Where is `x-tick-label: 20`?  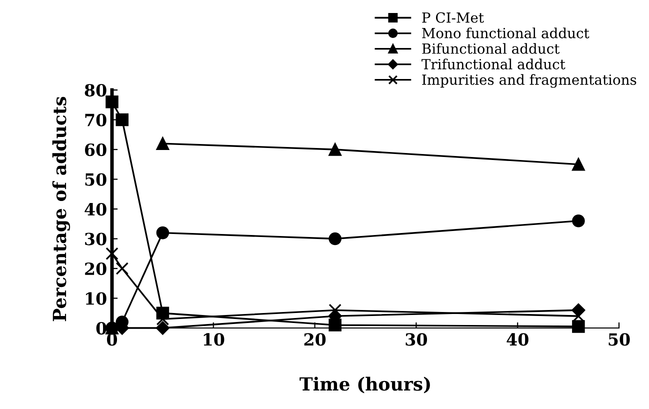 x-tick-label: 20 is located at coordinates (315, 339).